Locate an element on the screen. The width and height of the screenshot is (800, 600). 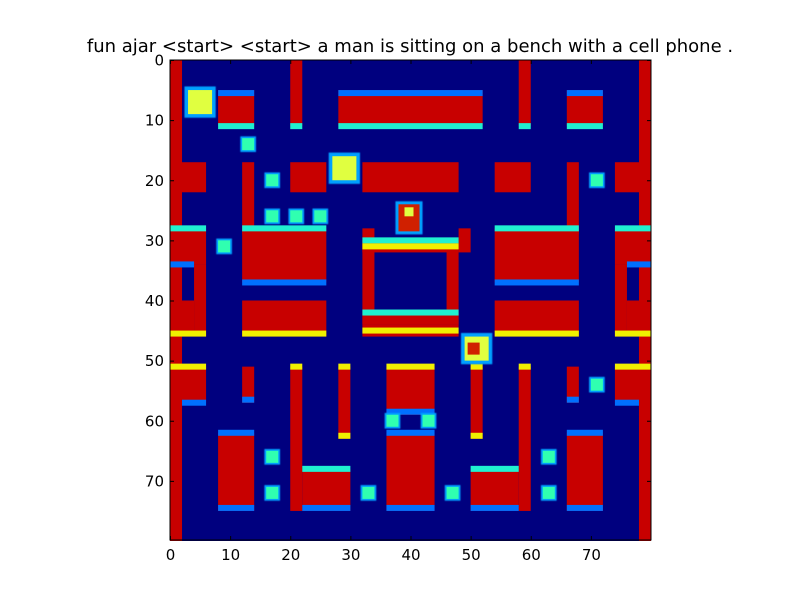
x-tick-label: 60 is located at coordinates (531, 555).